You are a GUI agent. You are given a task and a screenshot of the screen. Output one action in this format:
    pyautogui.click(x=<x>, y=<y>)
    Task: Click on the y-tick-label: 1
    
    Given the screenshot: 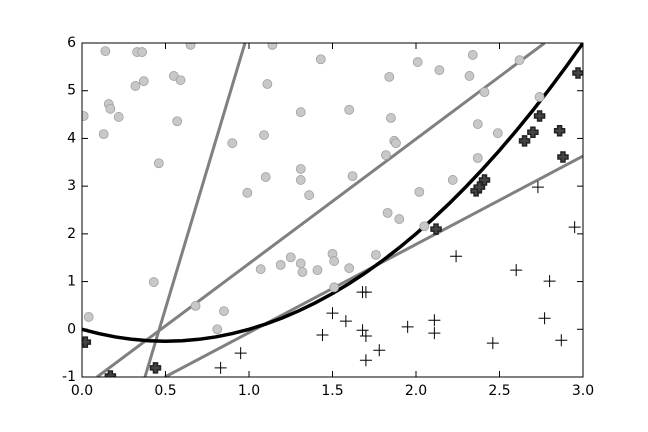 What is the action you would take?
    pyautogui.click(x=71, y=282)
    